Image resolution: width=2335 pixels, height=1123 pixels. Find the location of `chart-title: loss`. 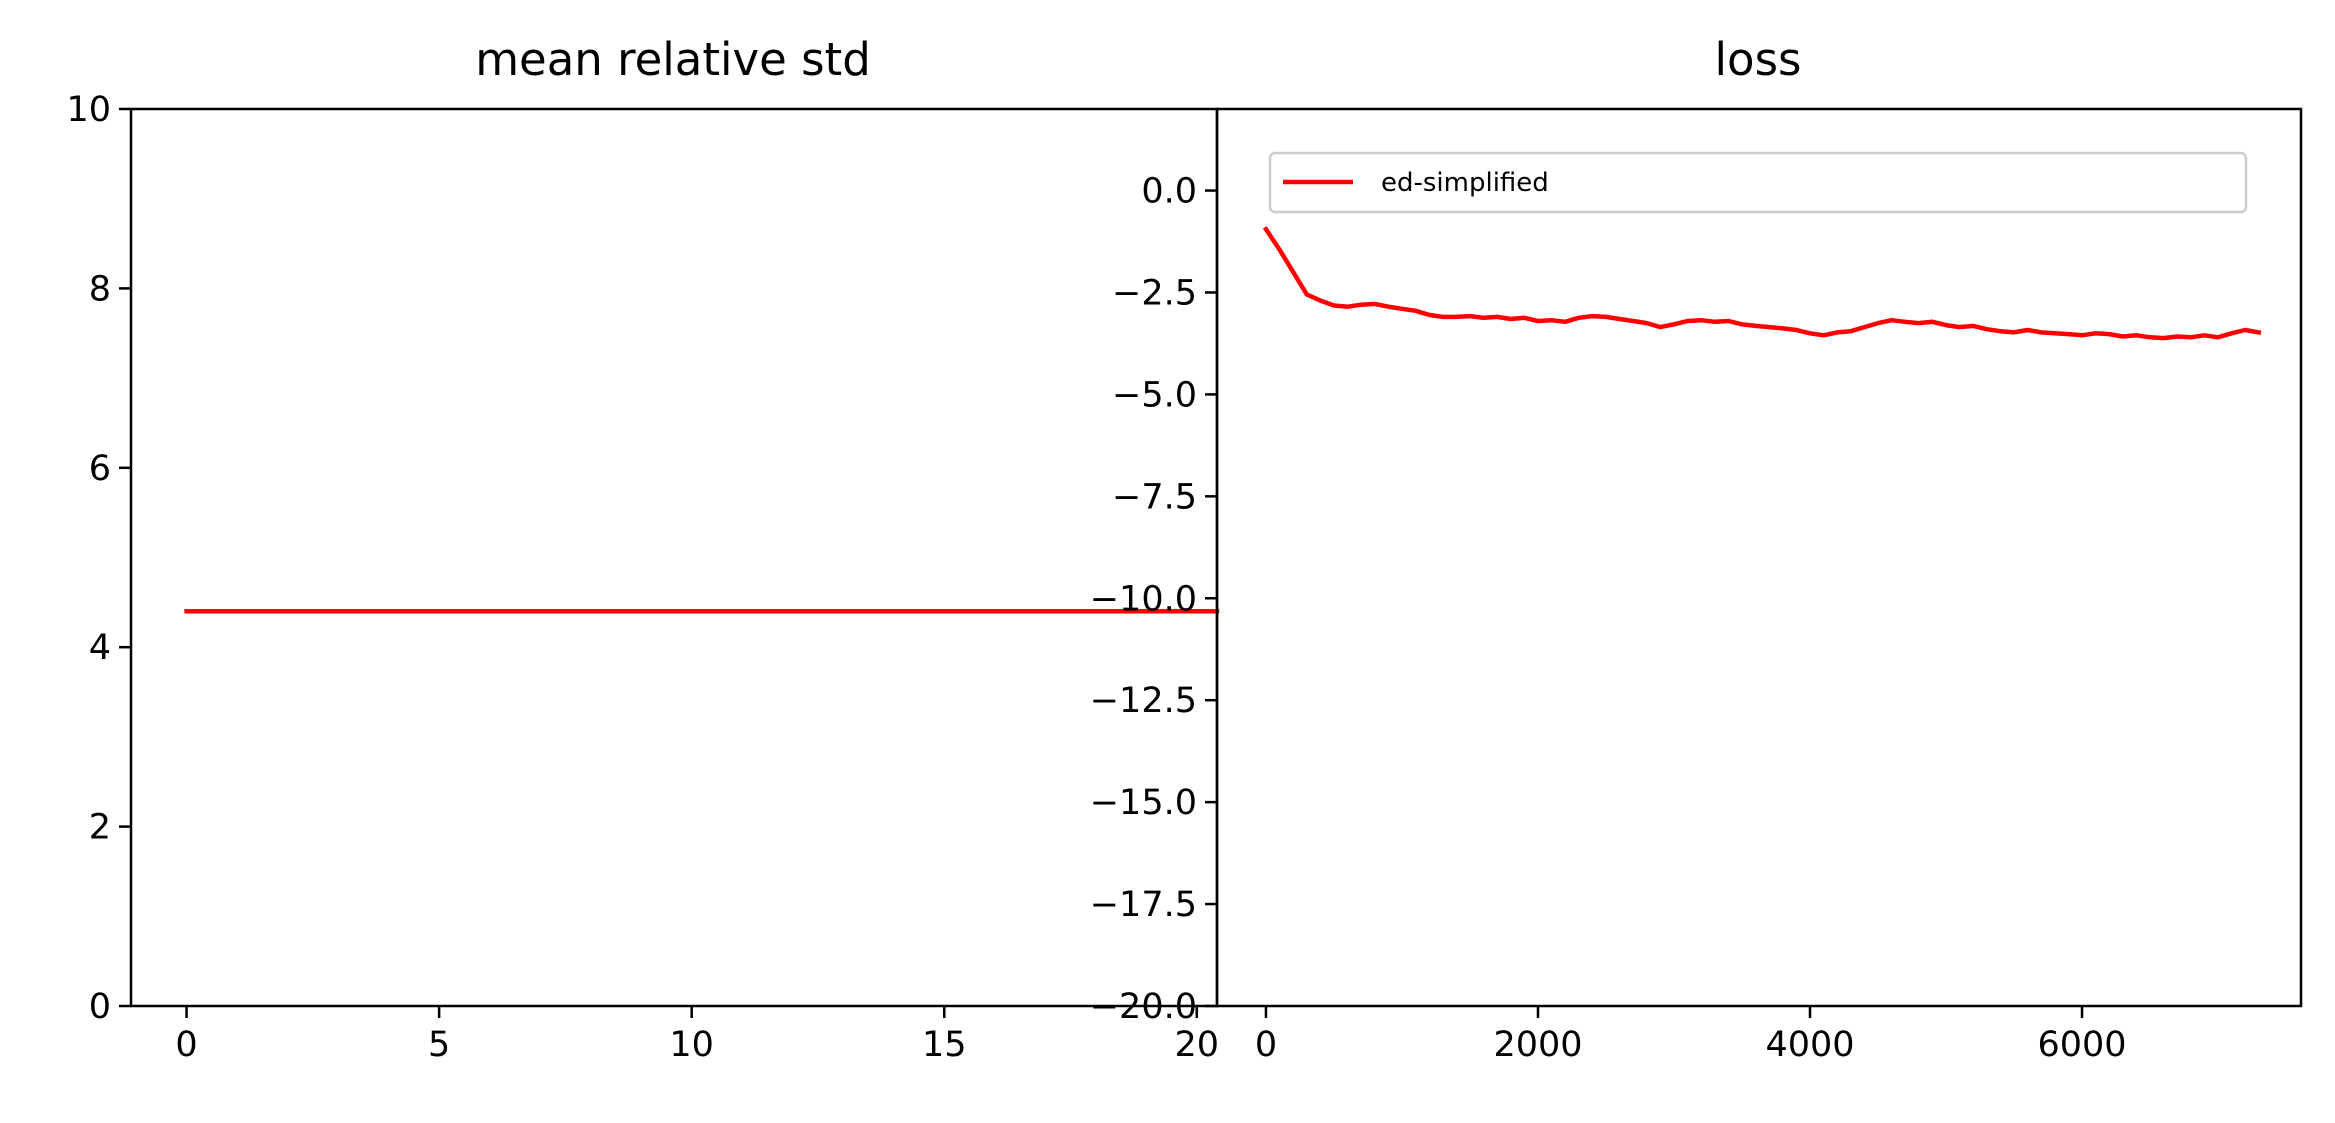

chart-title: loss is located at coordinates (1758, 59).